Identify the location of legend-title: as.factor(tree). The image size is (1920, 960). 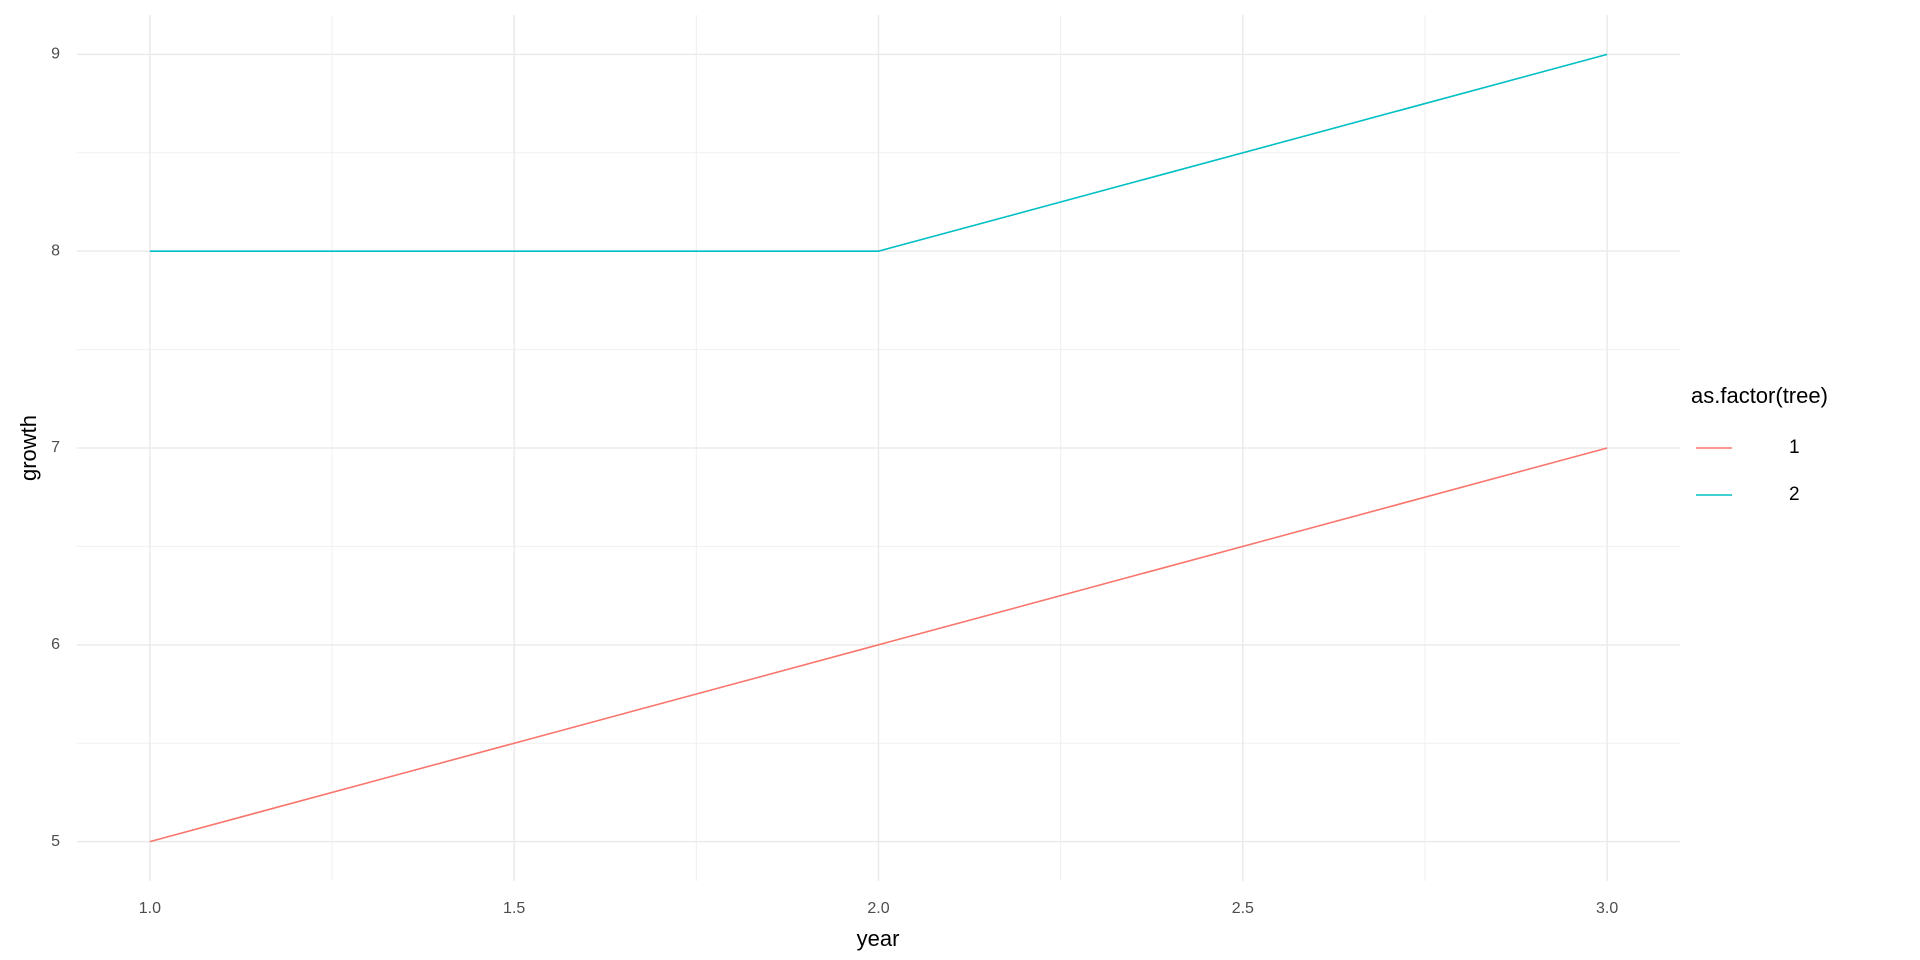
(1759, 395).